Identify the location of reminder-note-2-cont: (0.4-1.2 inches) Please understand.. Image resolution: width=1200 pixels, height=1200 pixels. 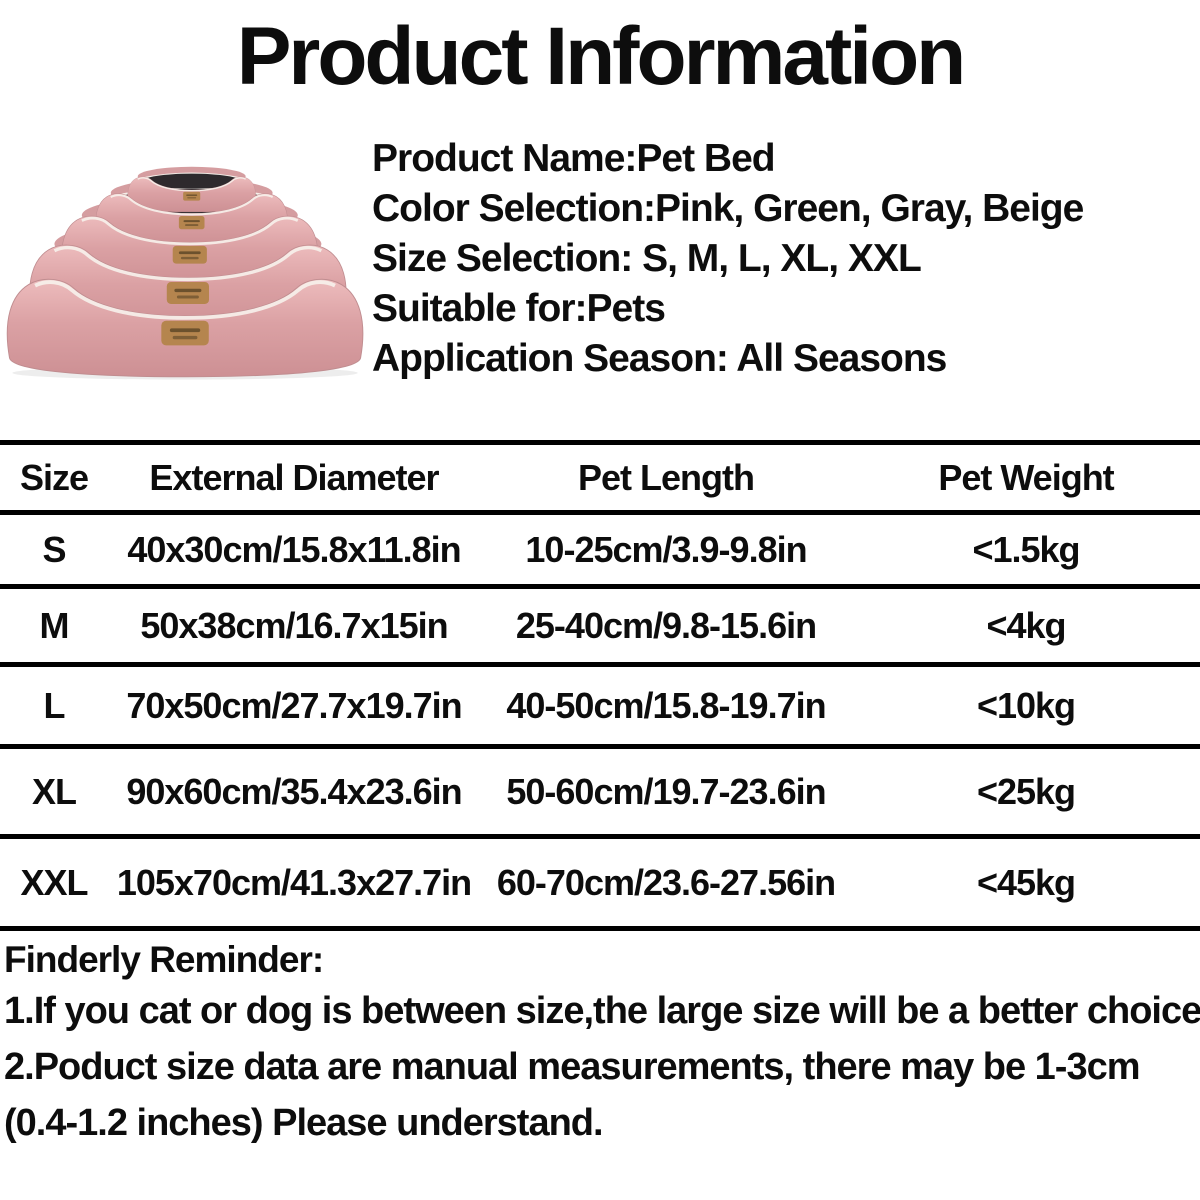
(304, 1123).